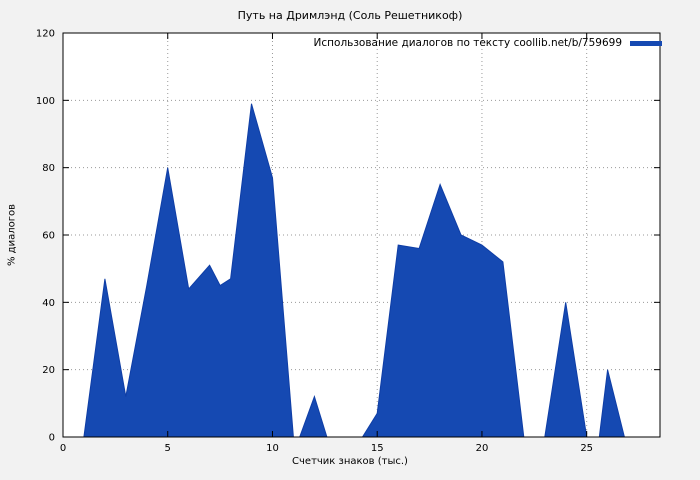 The height and width of the screenshot is (480, 700). I want to click on y-tick-label: 60, so click(48, 236).